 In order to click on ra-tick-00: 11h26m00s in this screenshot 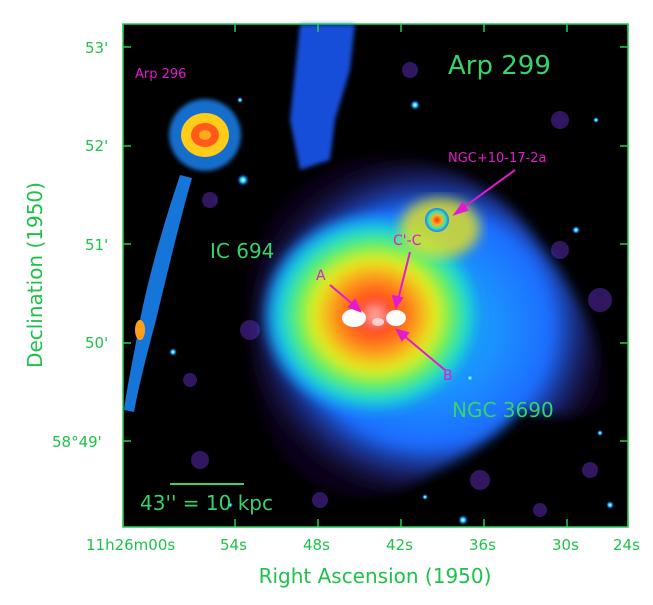, I will do `click(130, 545)`.